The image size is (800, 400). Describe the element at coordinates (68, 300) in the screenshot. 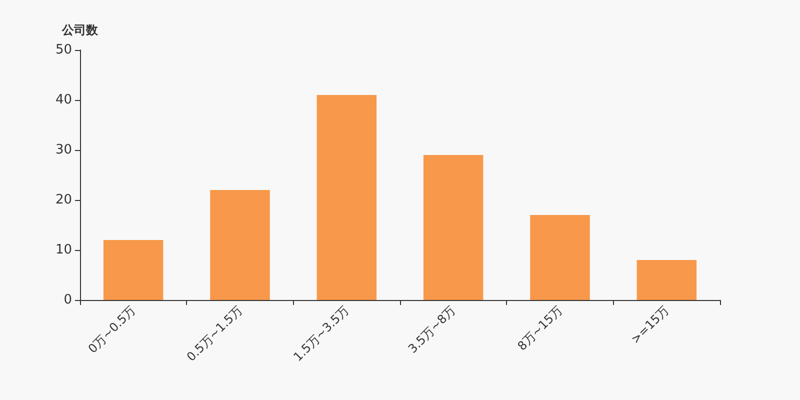

I see `y-tick-label: 0` at that location.